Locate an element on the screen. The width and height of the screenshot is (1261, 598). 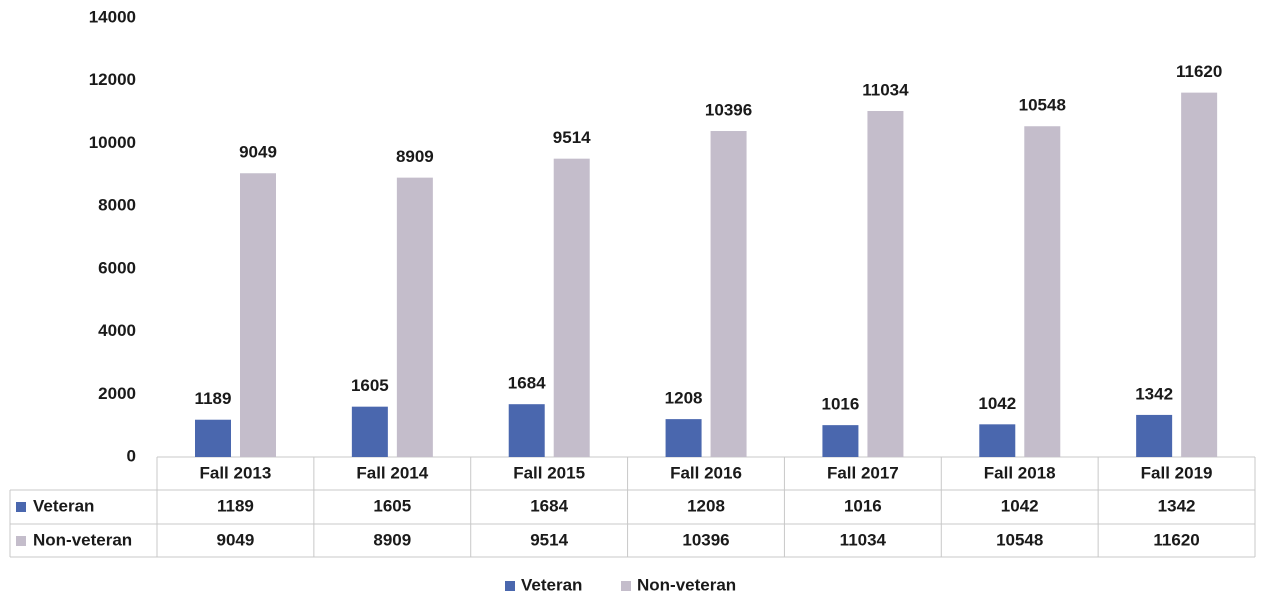
legend-label: Veteran is located at coordinates (551, 584).